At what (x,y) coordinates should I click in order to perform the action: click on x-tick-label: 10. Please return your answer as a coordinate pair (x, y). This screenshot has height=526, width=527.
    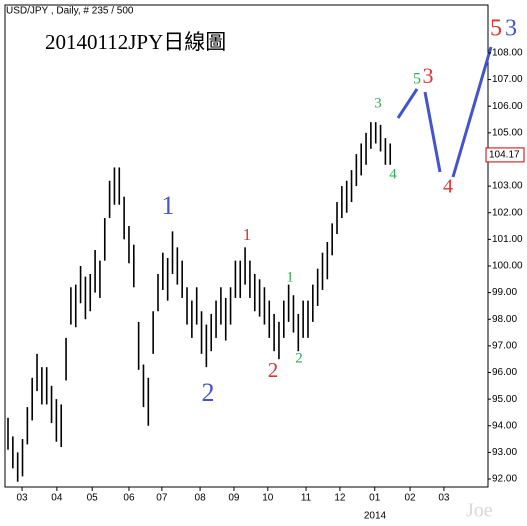
    Looking at the image, I should click on (268, 498).